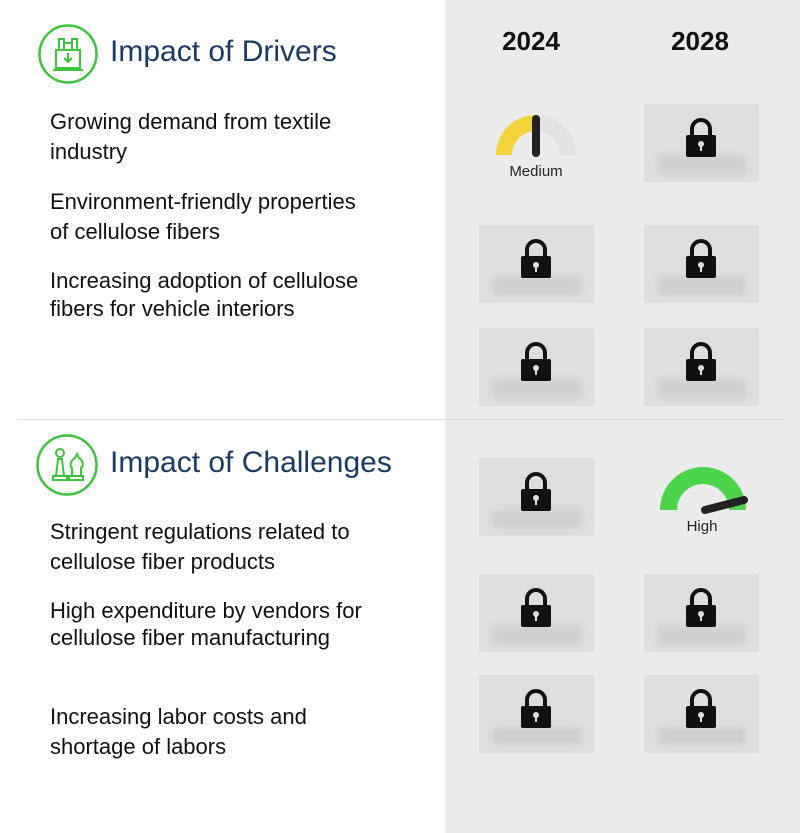 The width and height of the screenshot is (800, 833). I want to click on locked-value-challenge2-2024, so click(536, 613).